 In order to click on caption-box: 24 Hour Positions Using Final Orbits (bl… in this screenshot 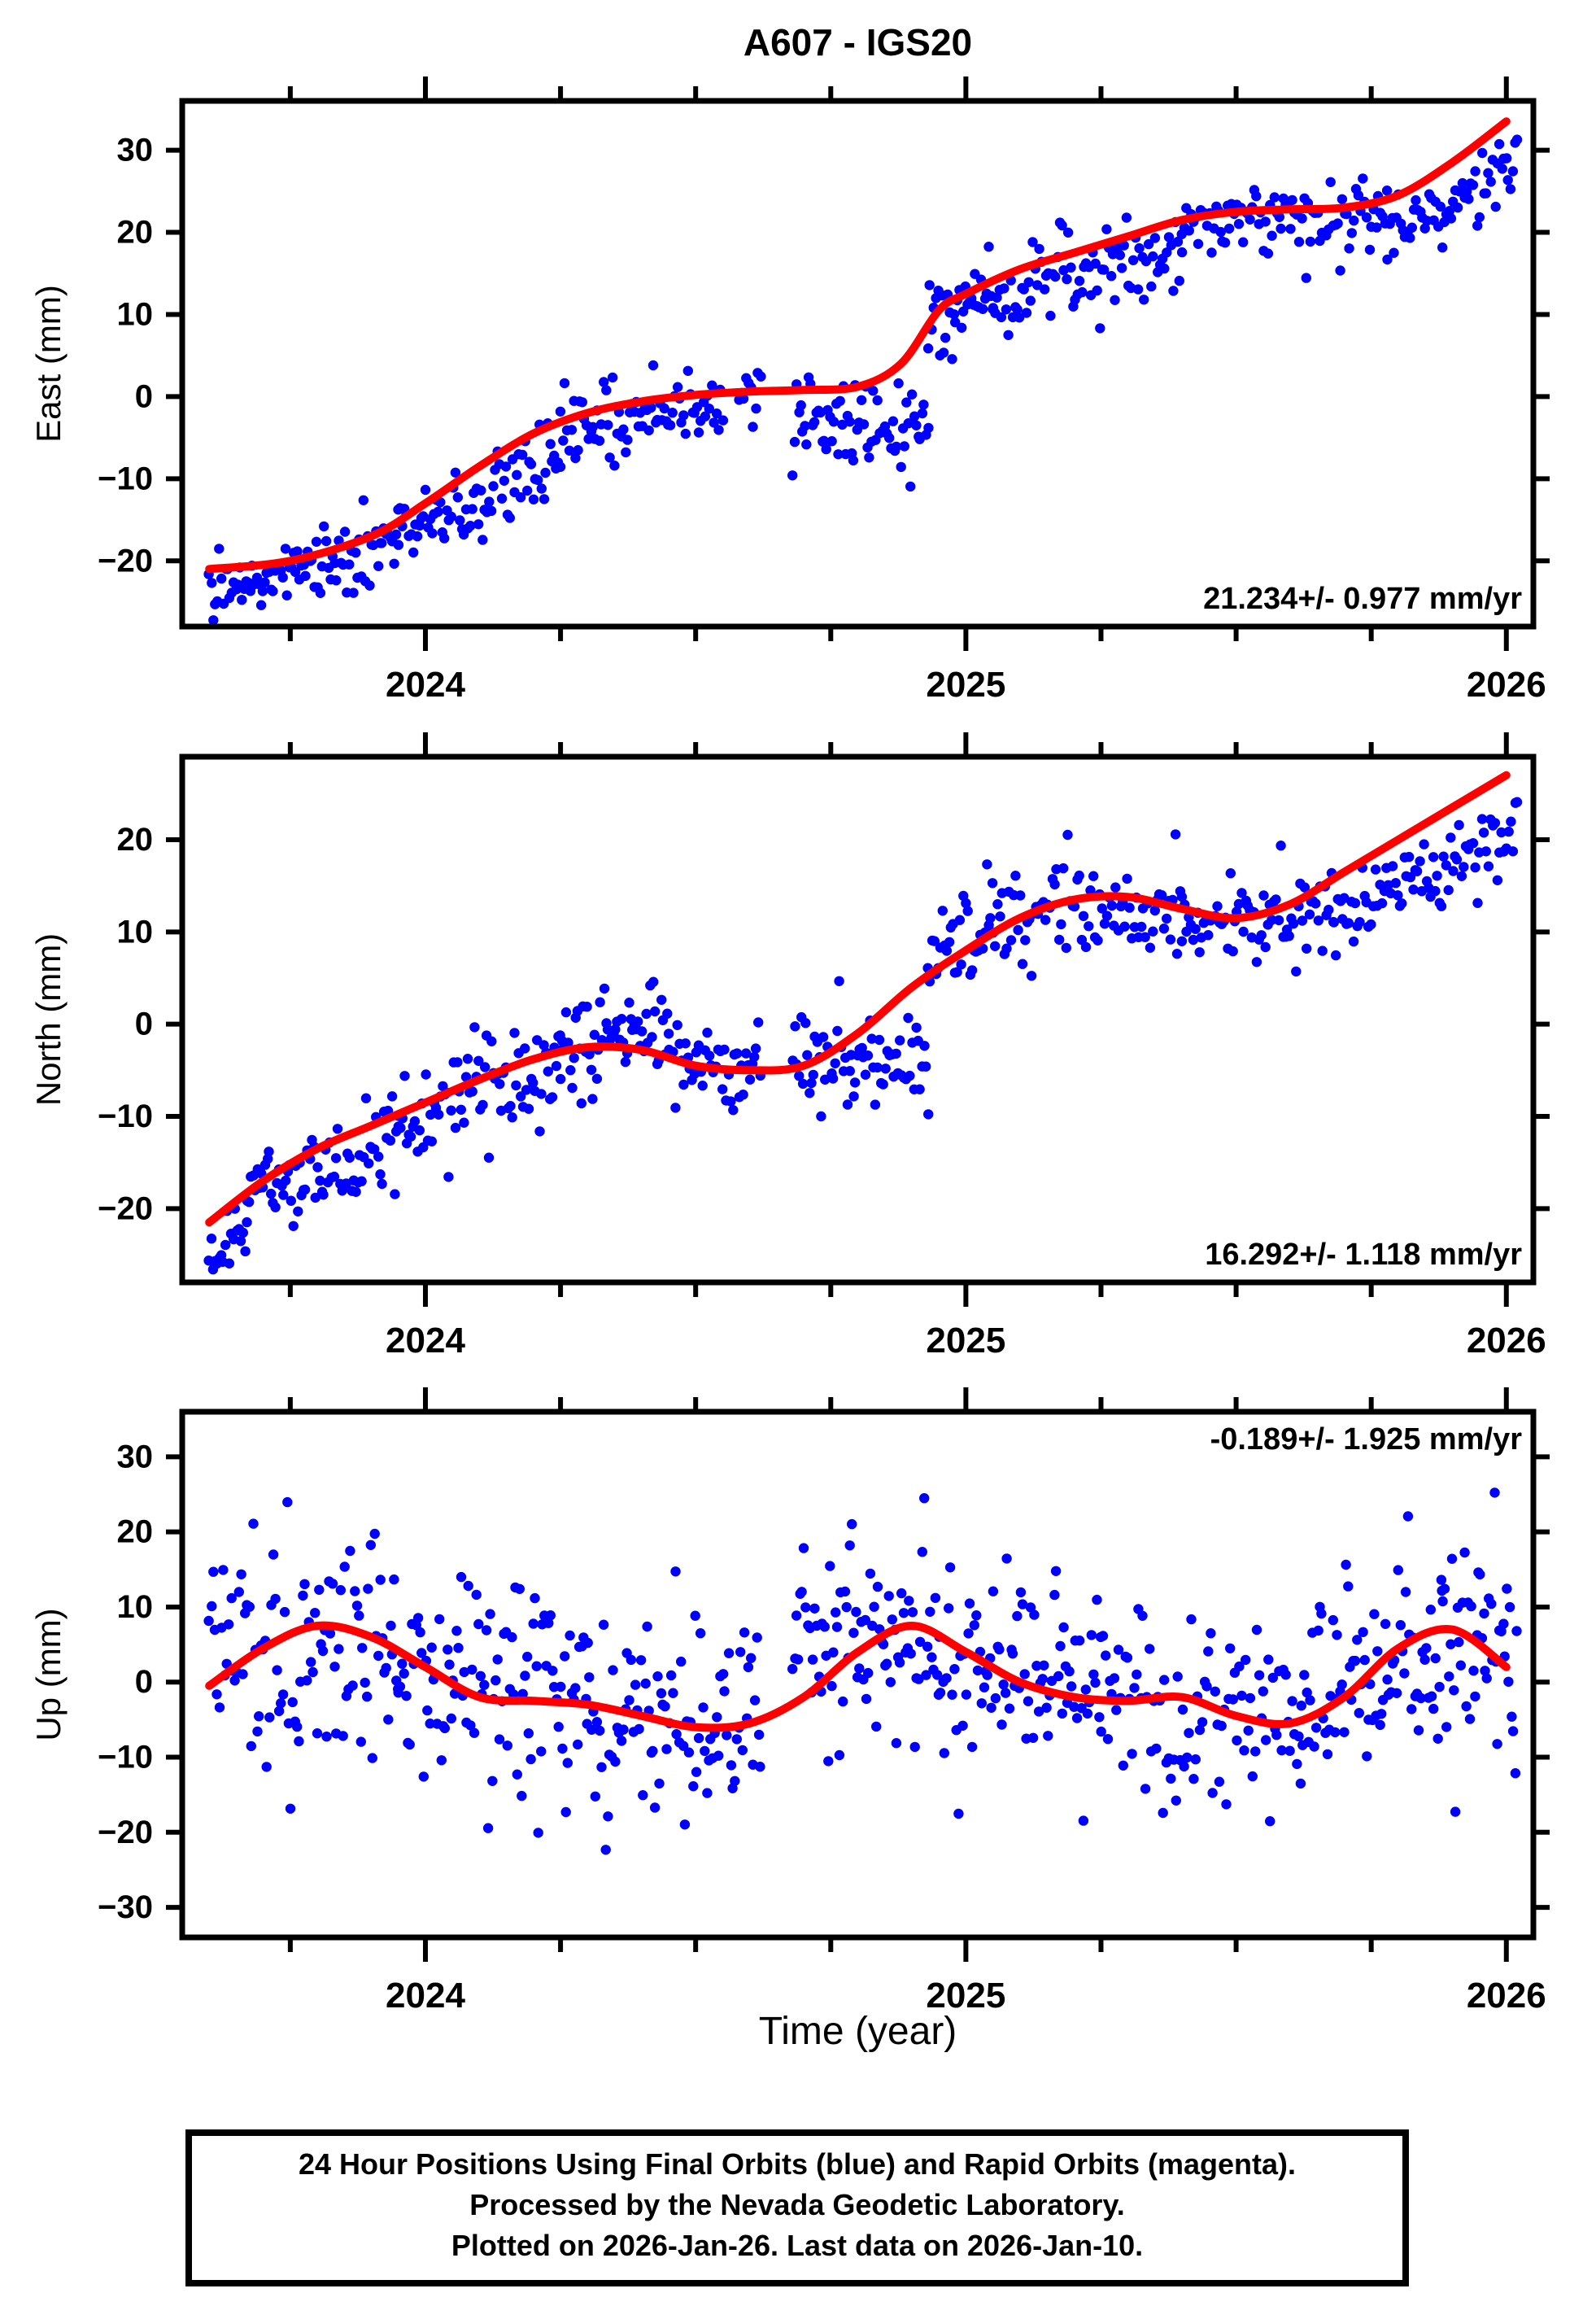, I will do `click(797, 2207)`.